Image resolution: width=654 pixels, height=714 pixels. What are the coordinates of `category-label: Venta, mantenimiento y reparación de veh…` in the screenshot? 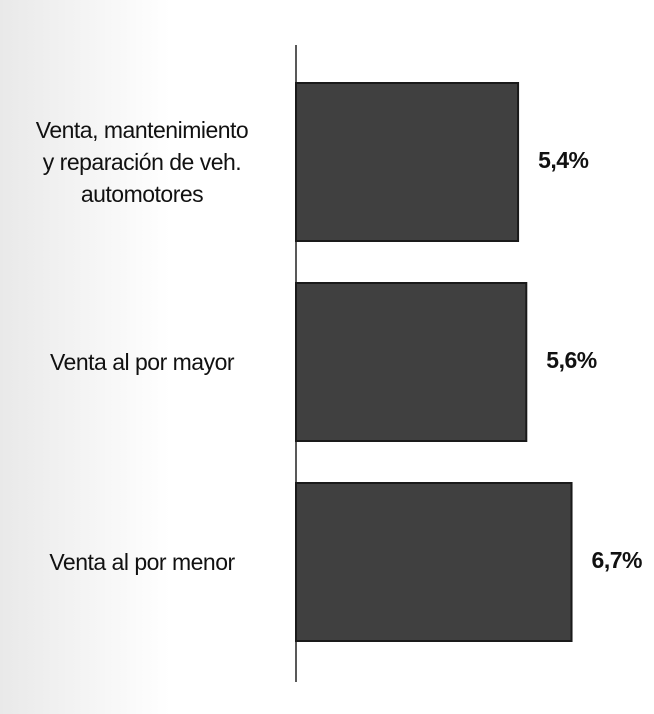 It's located at (142, 162).